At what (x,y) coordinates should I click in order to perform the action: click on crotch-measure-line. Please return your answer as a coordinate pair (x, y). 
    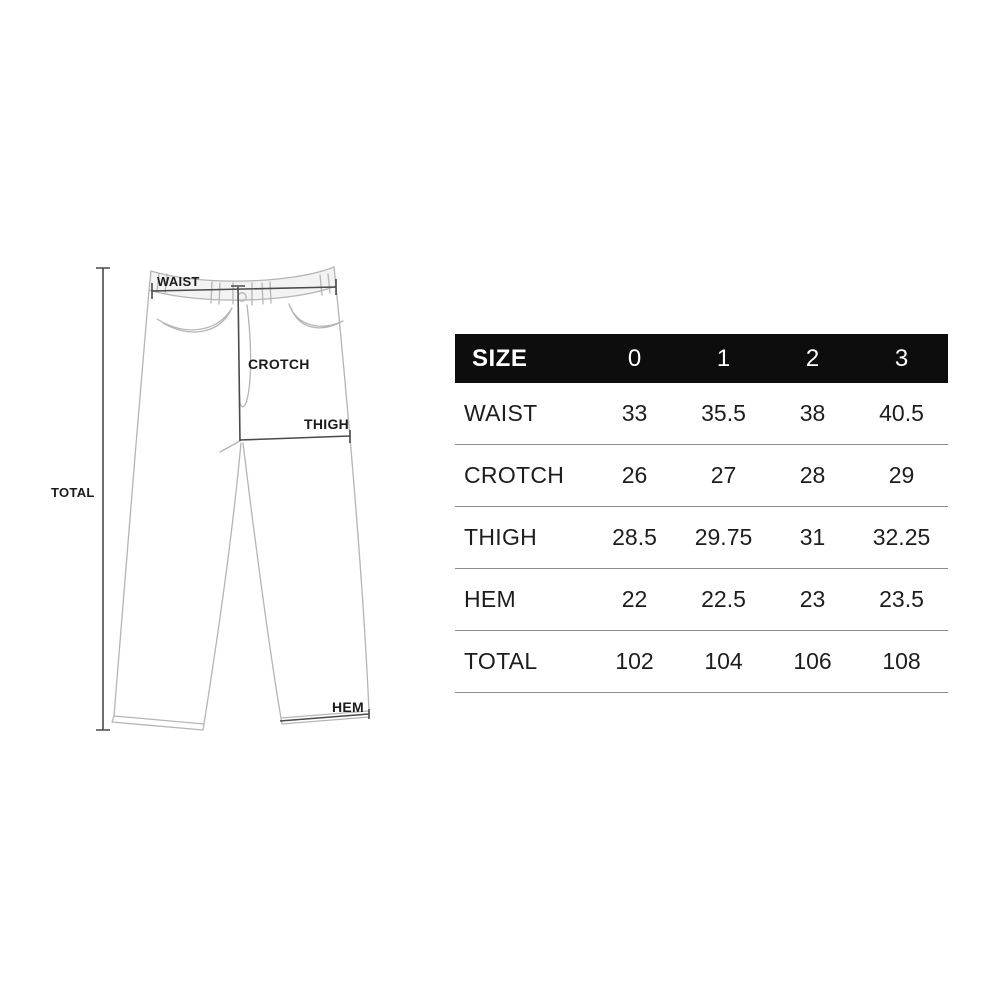
    Looking at the image, I should click on (238, 363).